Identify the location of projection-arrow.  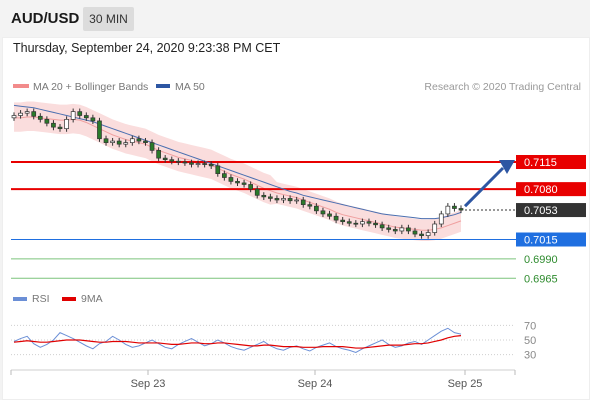
(489, 184).